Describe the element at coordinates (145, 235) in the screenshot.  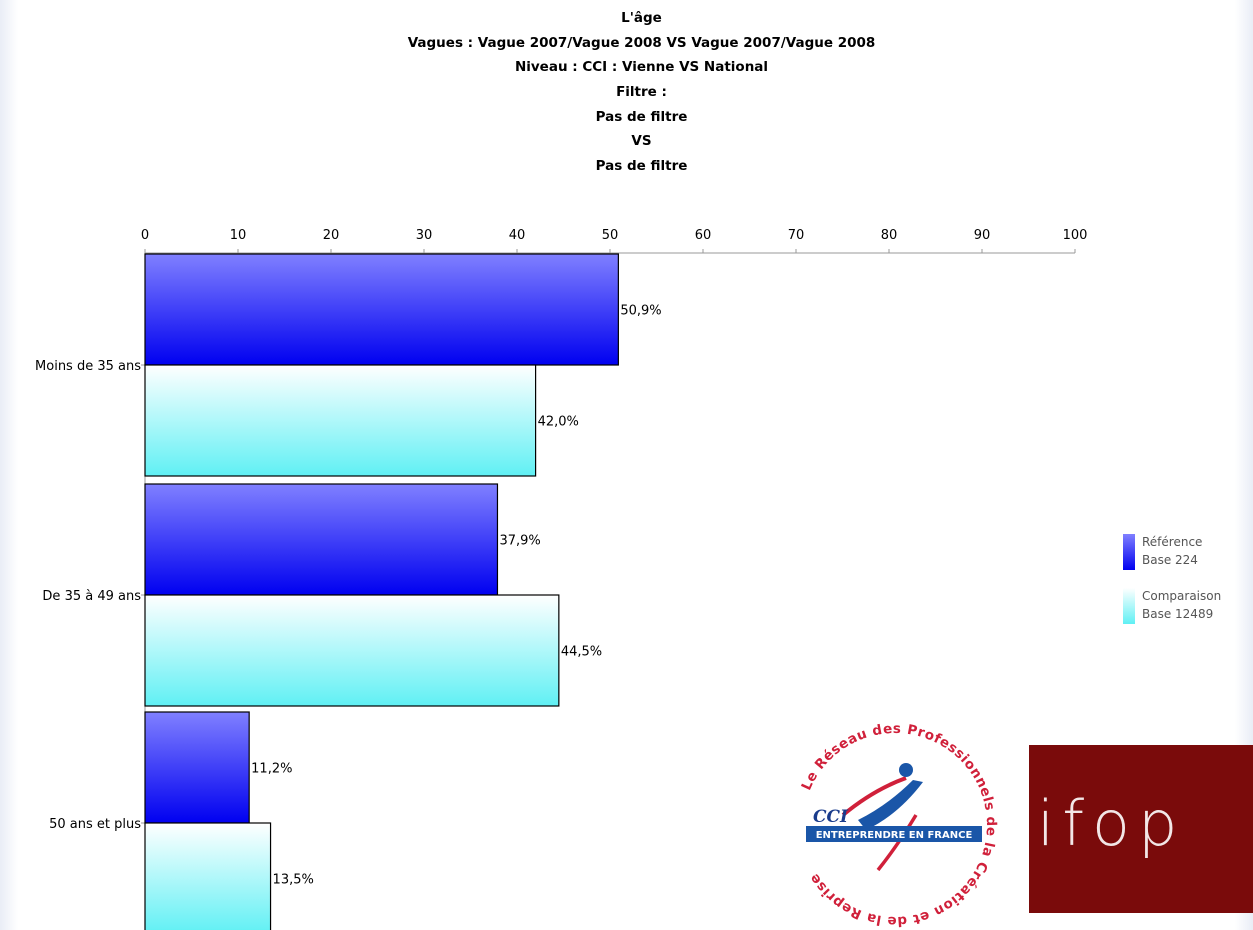
I see `x-tick-label: 0` at that location.